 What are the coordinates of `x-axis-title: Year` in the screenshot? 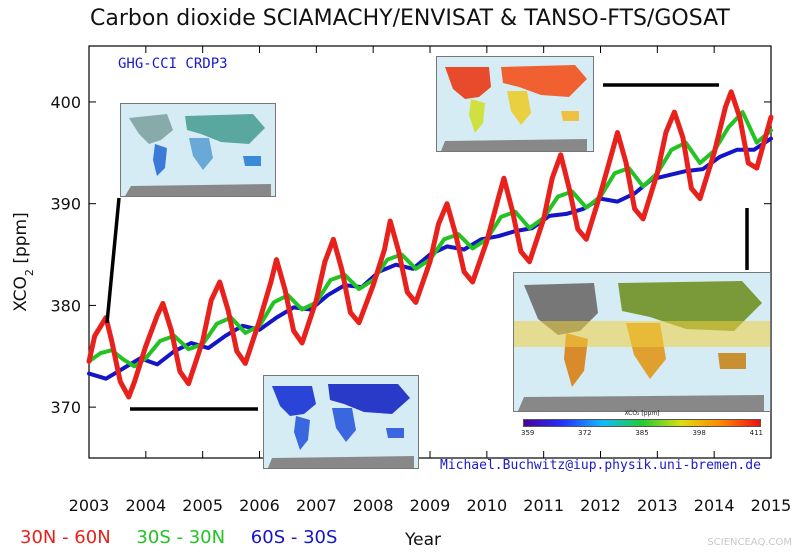 It's located at (423, 540).